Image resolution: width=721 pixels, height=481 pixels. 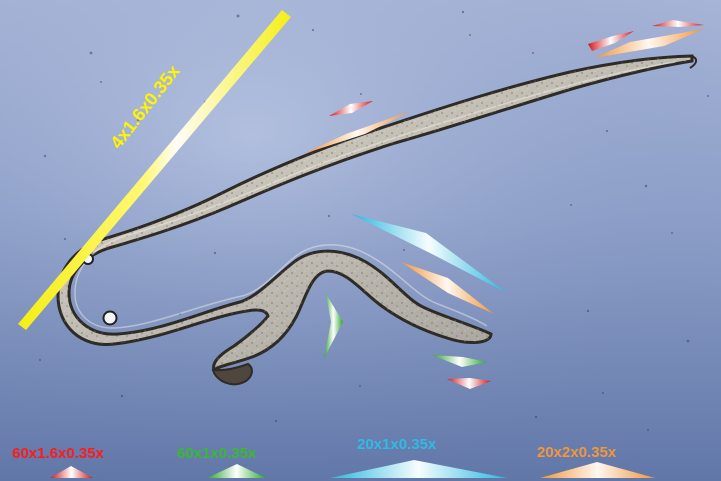 What do you see at coordinates (110, 318) in the screenshot?
I see `bubble-lower` at bounding box center [110, 318].